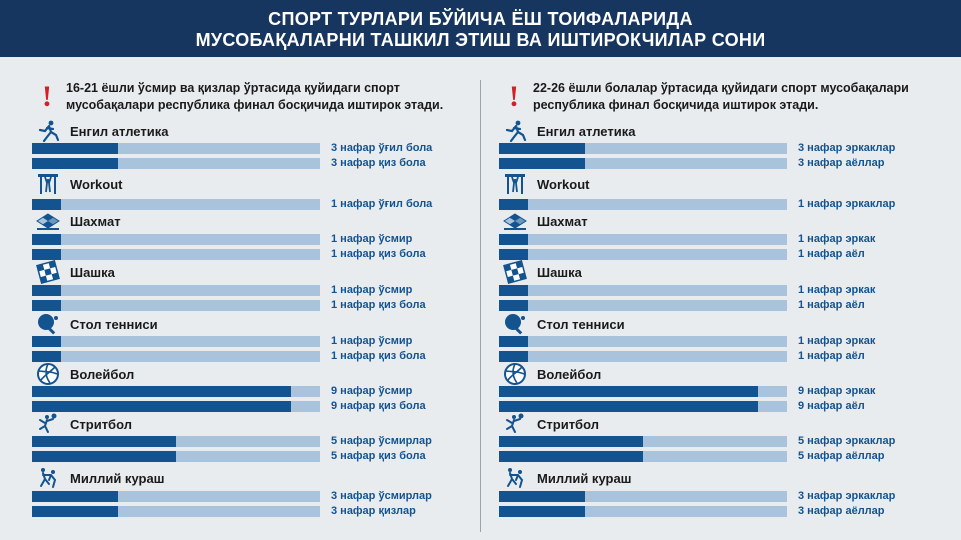 This screenshot has height=540, width=961. Describe the element at coordinates (378, 406) in the screenshot. I see `participant-count-label: 9 нафар қиз бола` at that location.